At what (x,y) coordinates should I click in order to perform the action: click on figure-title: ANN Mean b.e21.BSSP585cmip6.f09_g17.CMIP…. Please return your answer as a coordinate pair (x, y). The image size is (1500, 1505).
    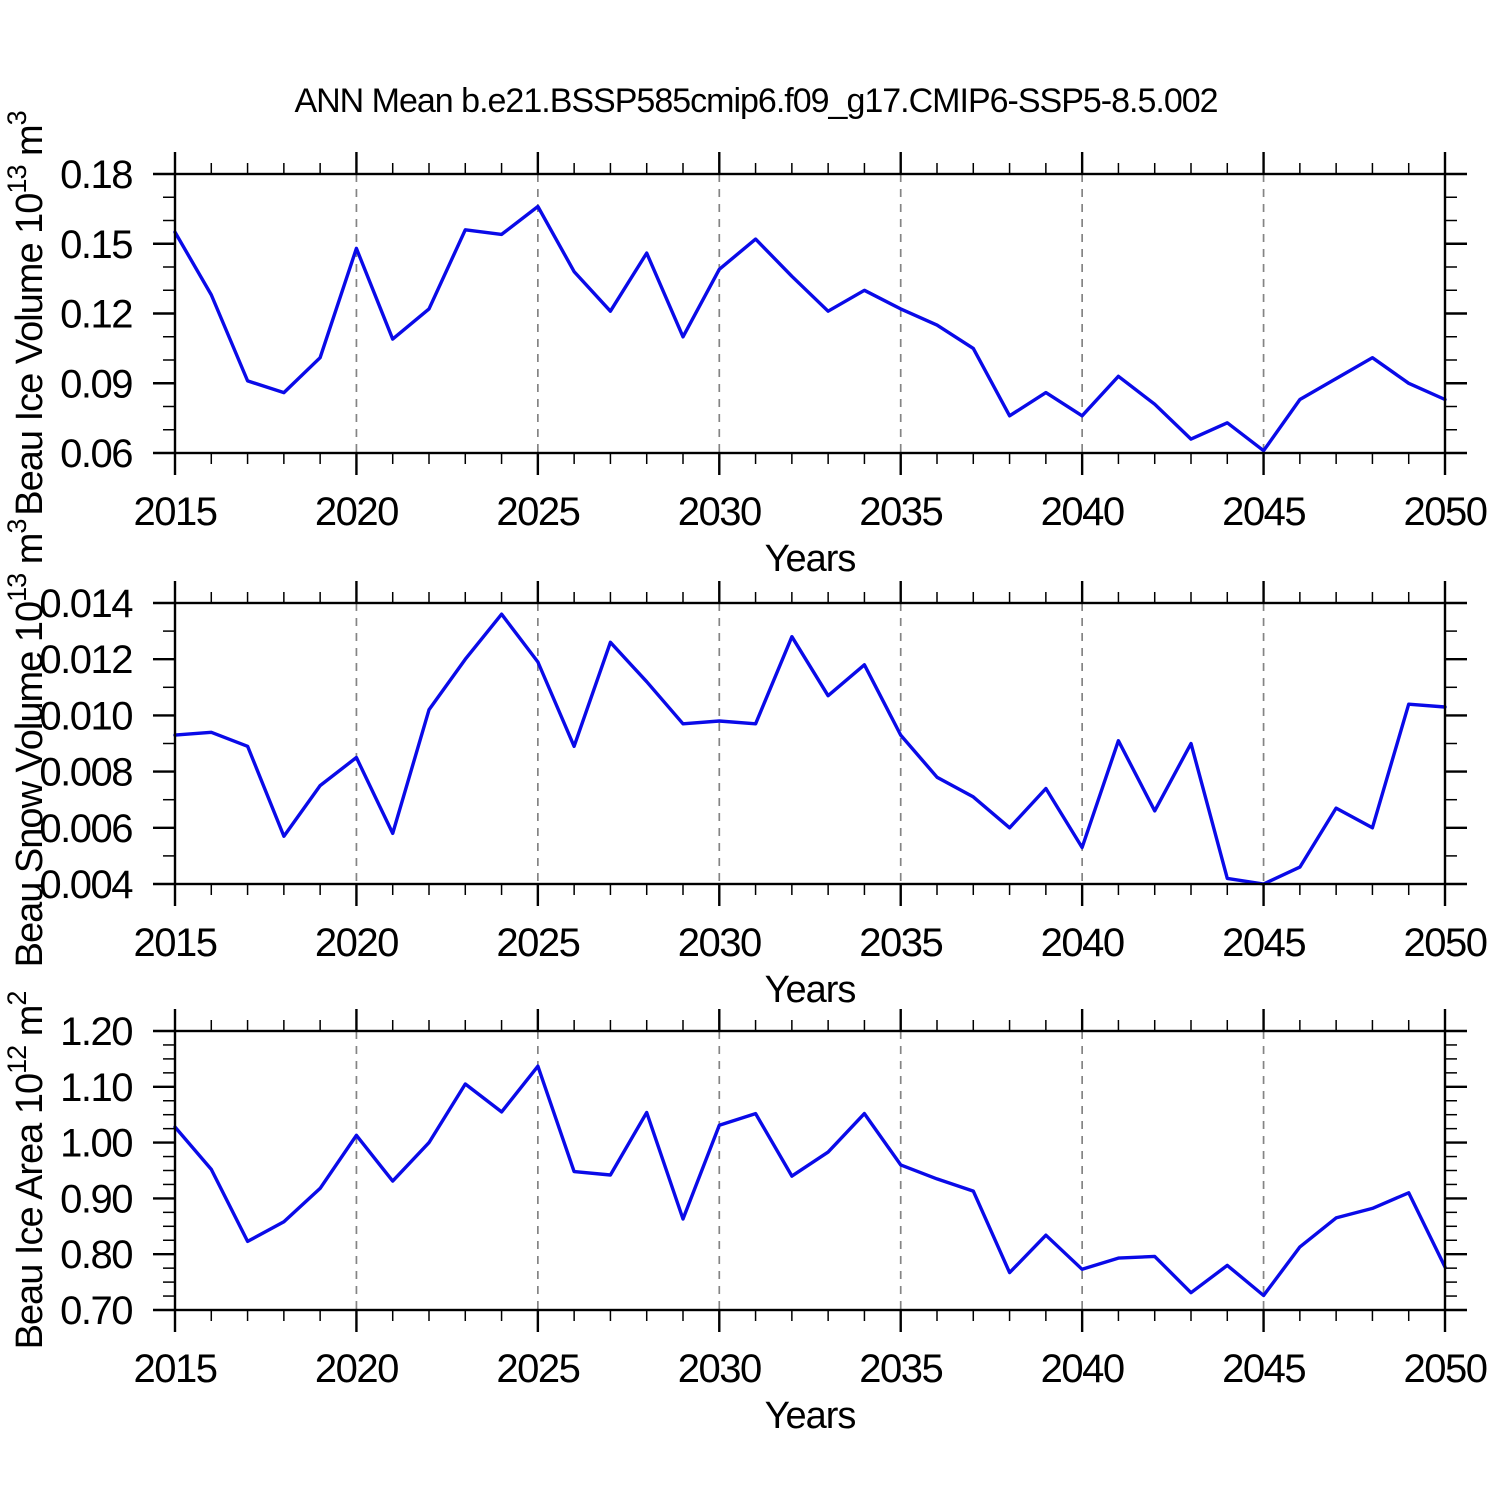
    Looking at the image, I should click on (755, 101).